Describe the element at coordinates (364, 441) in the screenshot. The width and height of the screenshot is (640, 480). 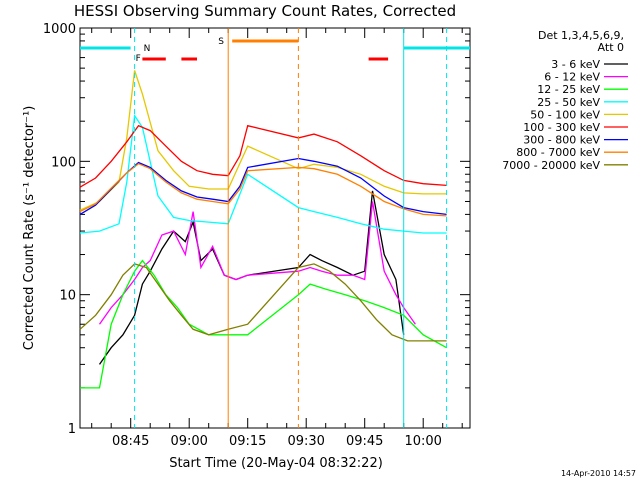
I see `x-tick-label: 09:45` at that location.